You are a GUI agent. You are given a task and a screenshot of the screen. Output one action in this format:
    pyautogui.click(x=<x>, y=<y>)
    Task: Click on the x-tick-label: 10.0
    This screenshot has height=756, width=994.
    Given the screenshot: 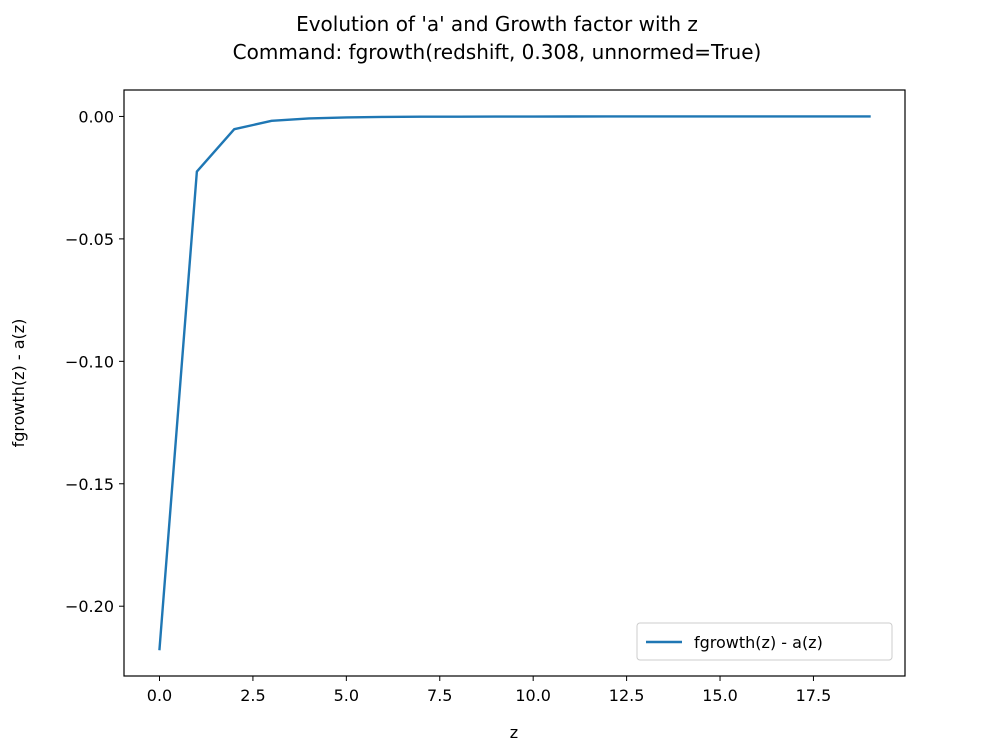 What is the action you would take?
    pyautogui.click(x=533, y=695)
    